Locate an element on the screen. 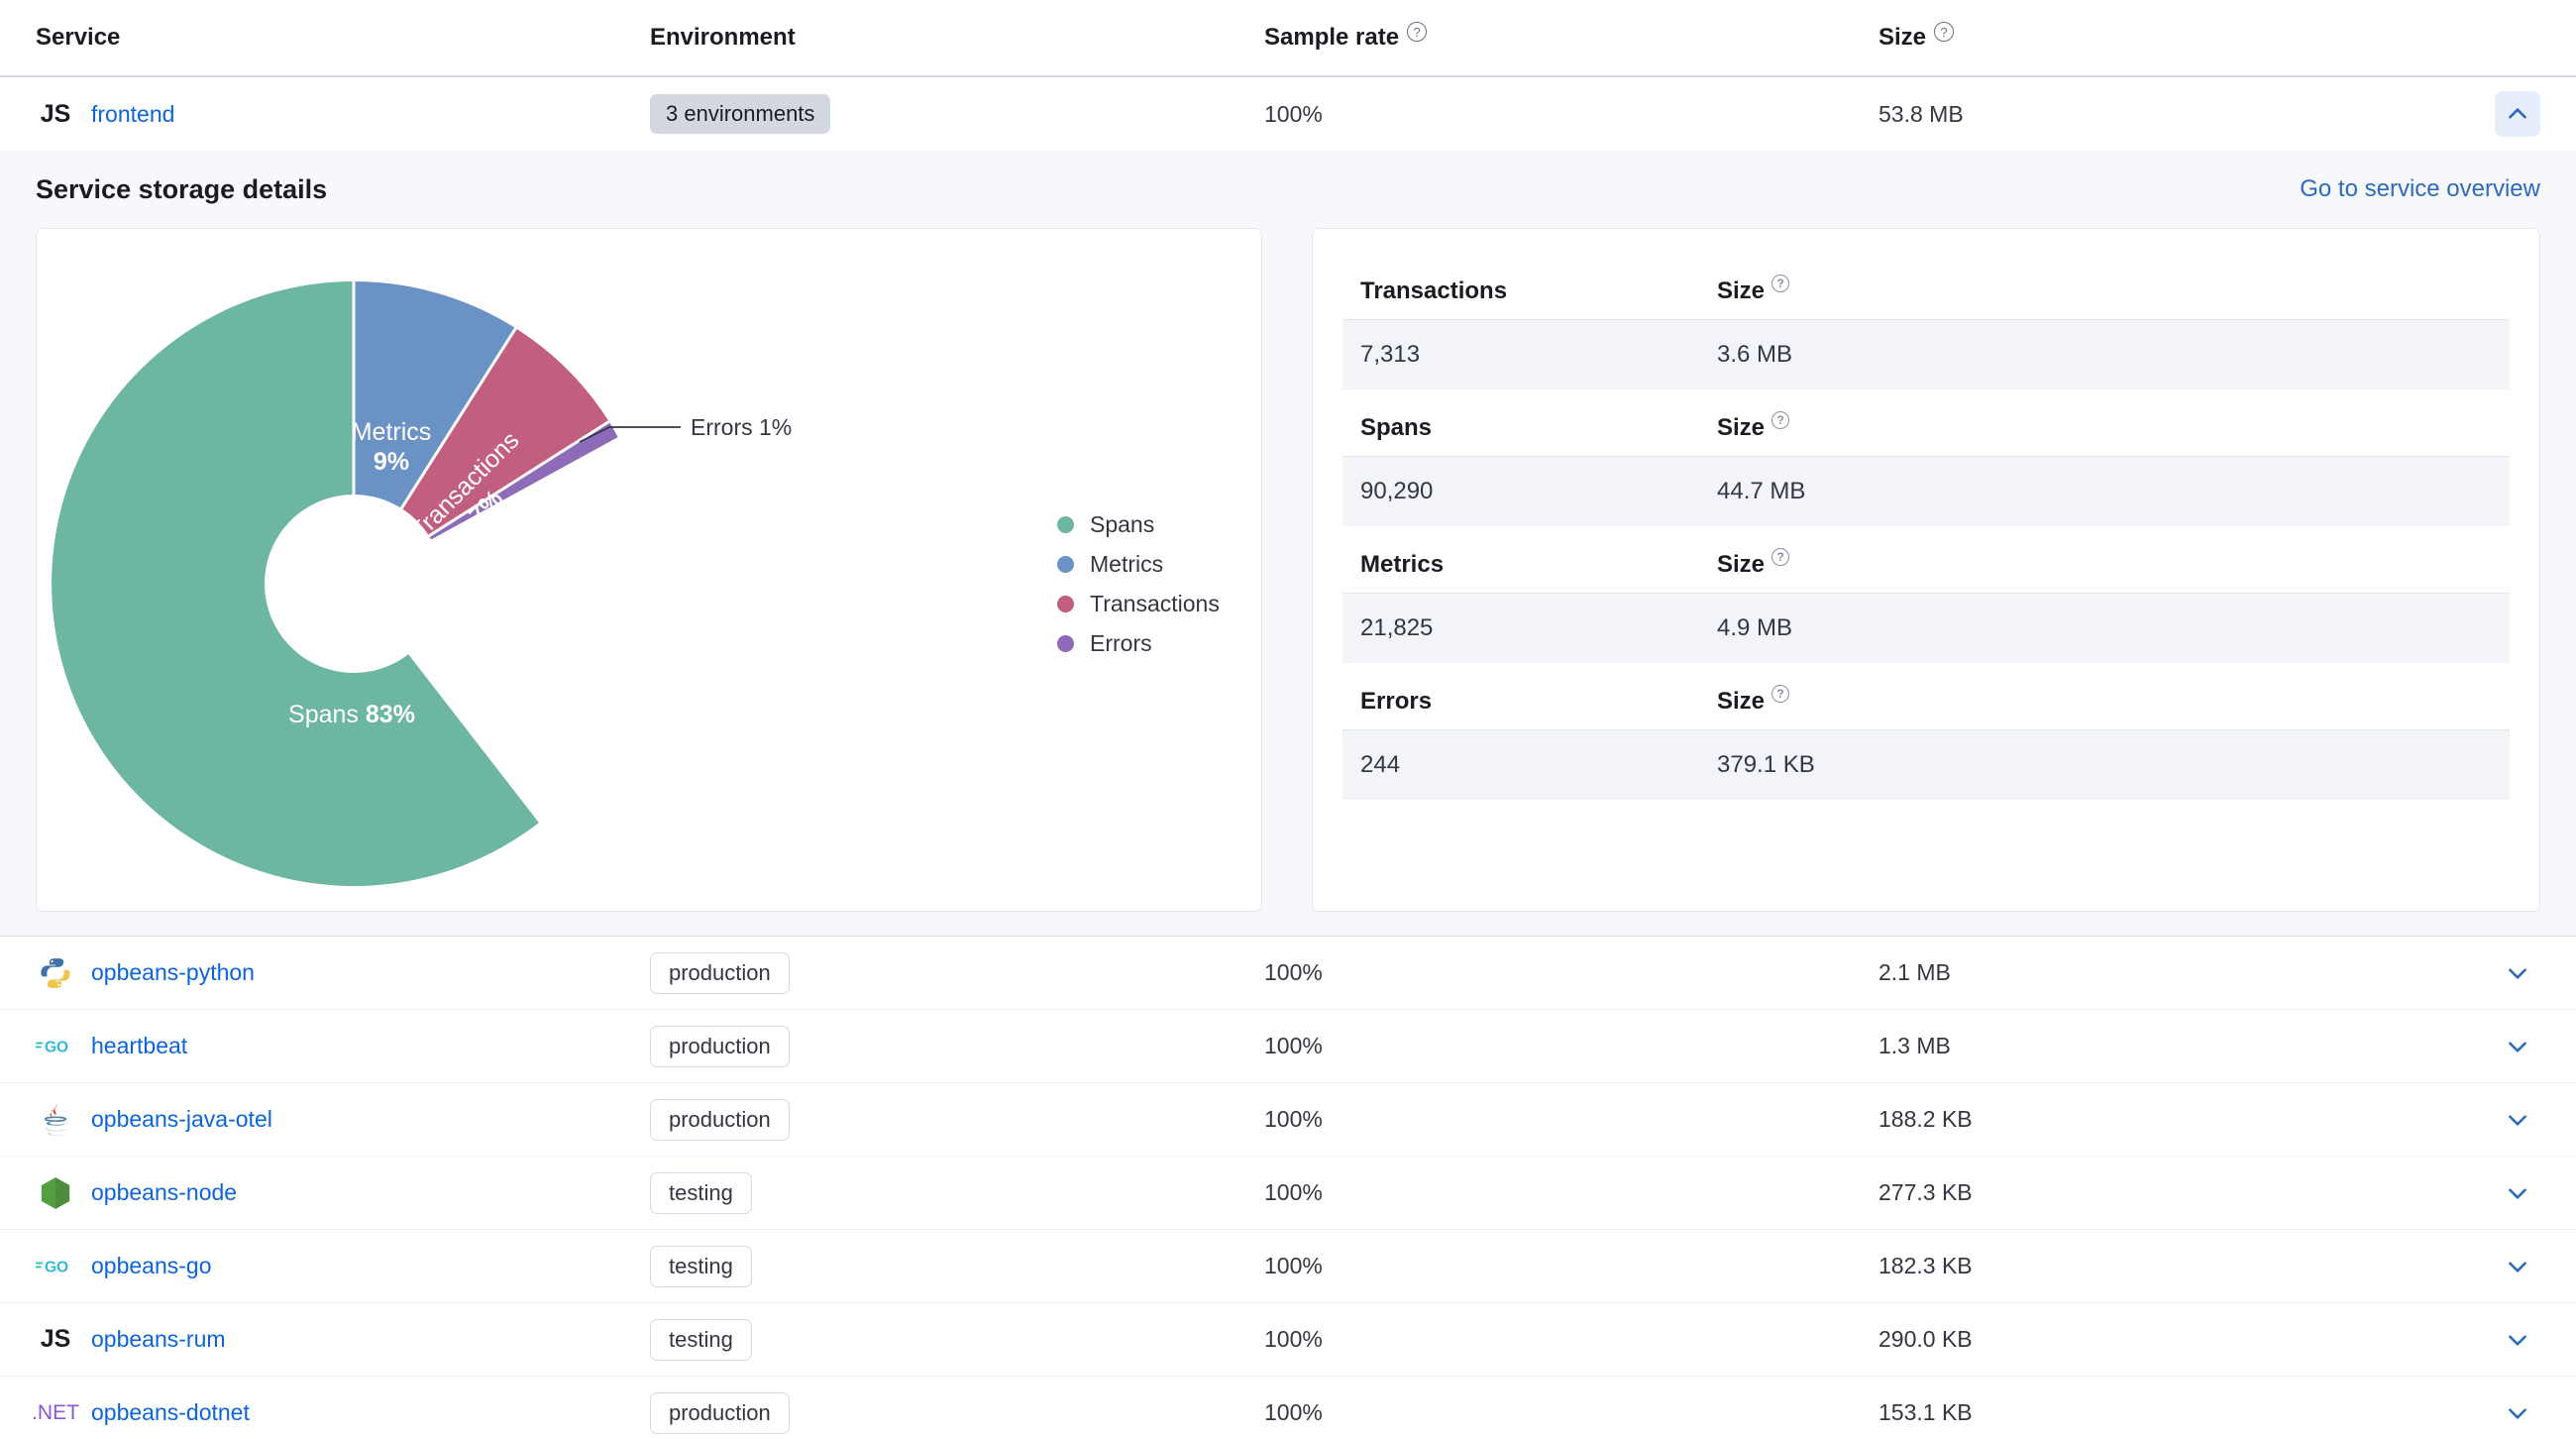 Image resolution: width=2576 pixels, height=1439 pixels. service-link: opbeans-dotnet is located at coordinates (170, 1412).